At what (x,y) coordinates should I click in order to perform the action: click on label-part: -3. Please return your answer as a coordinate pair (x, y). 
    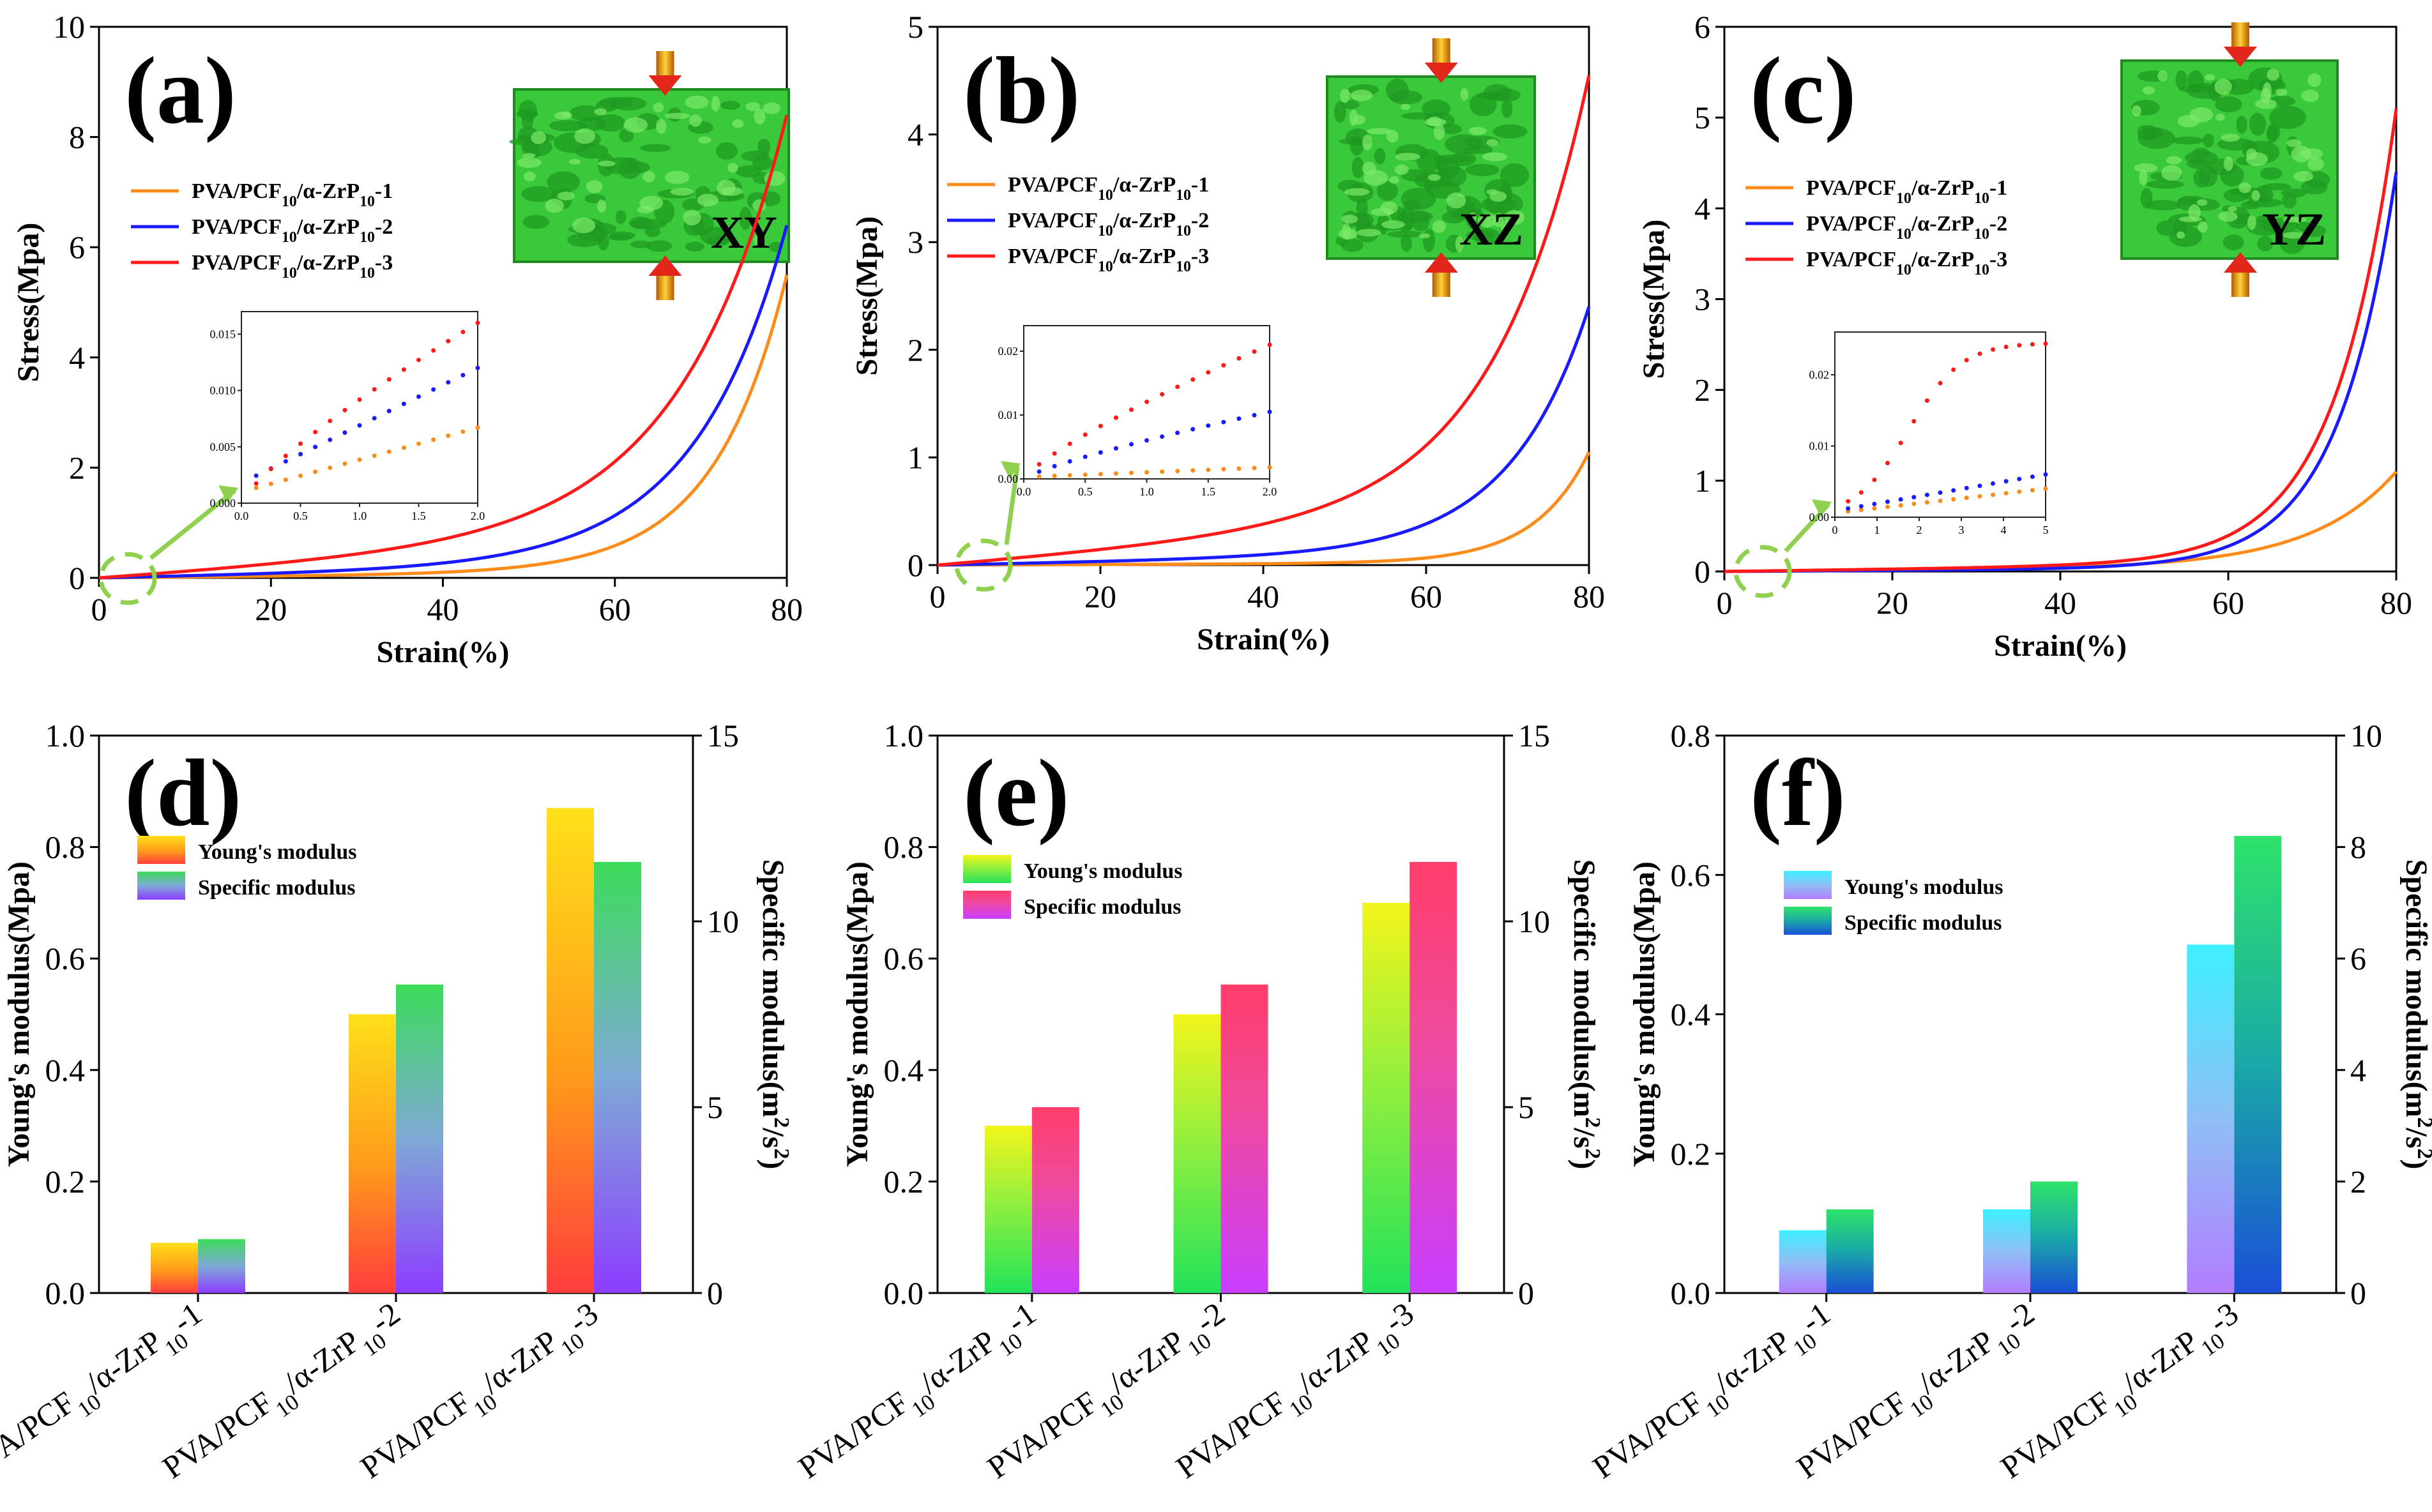
    Looking at the image, I should click on (1998, 259).